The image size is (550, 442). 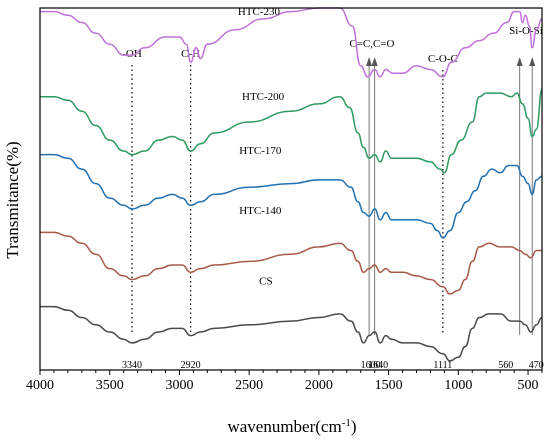 What do you see at coordinates (265, 282) in the screenshot?
I see `series-label: CS` at bounding box center [265, 282].